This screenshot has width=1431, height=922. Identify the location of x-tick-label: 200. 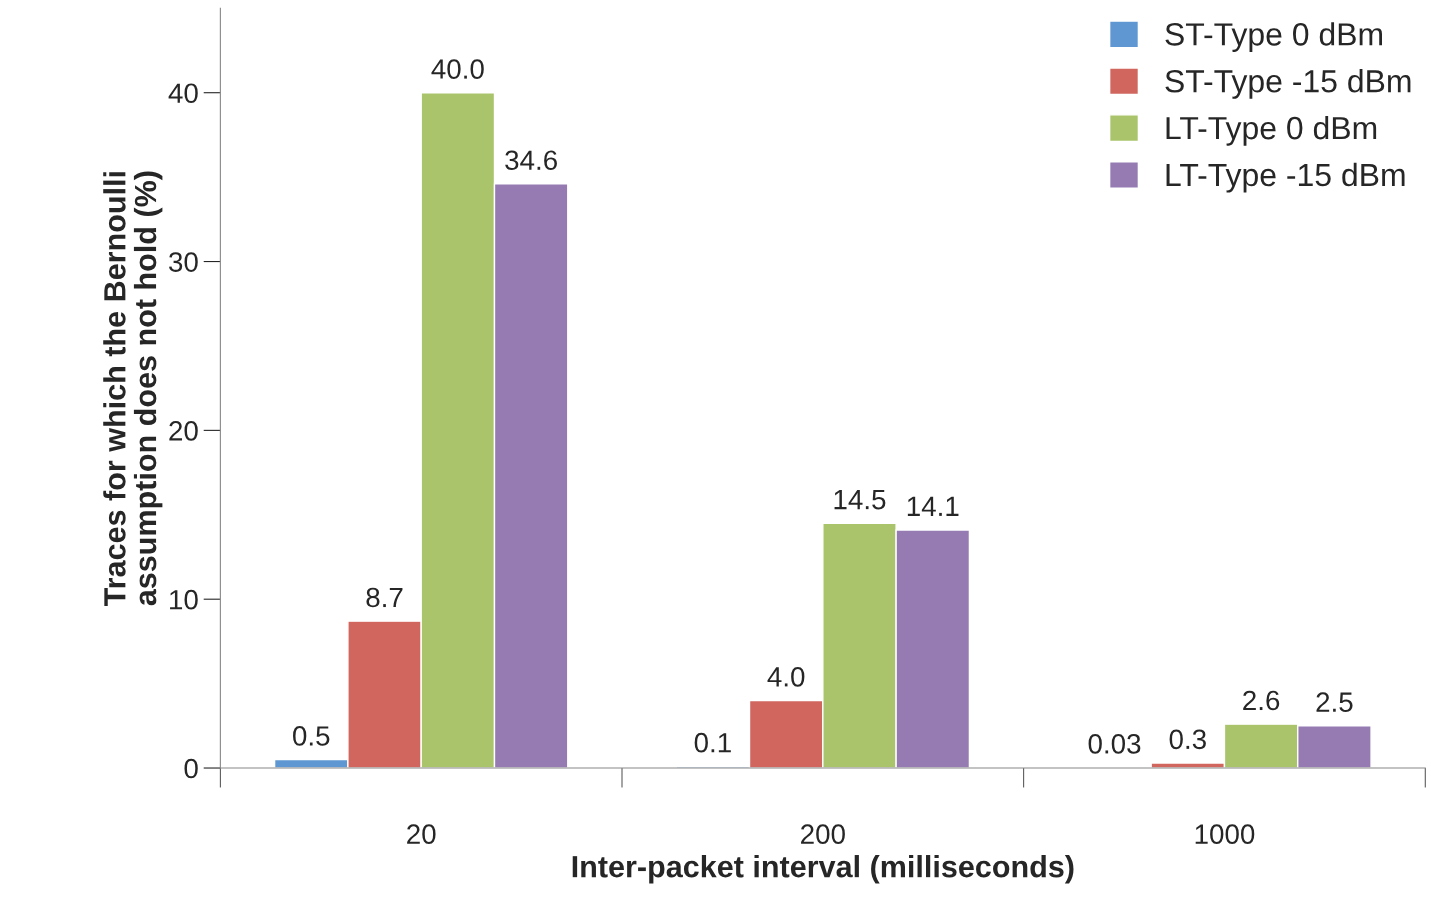
(823, 834).